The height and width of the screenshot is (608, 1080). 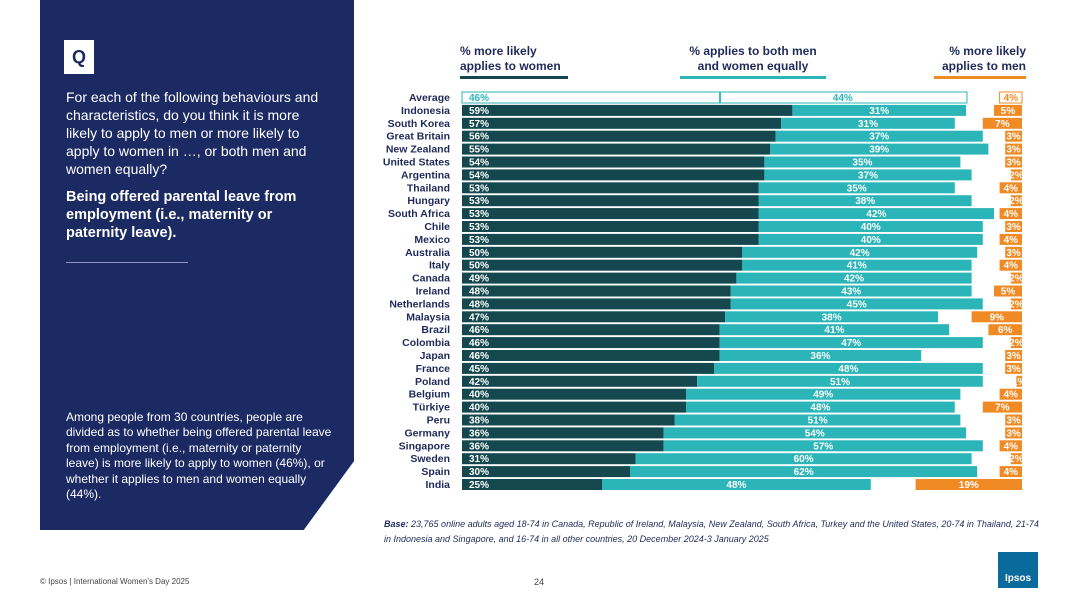 What do you see at coordinates (479, 485) in the screenshot?
I see `value-label-women: 25%` at bounding box center [479, 485].